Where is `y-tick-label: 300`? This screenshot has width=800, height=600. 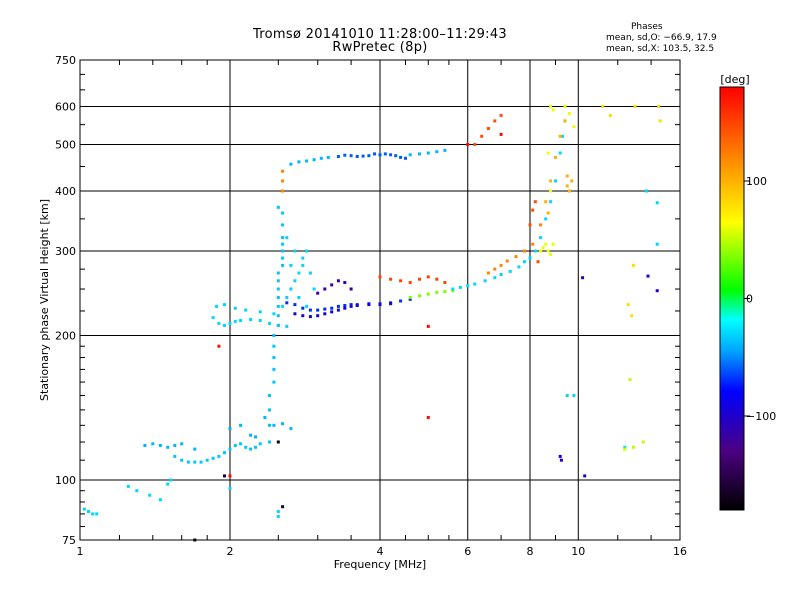 y-tick-label: 300 is located at coordinates (65, 251).